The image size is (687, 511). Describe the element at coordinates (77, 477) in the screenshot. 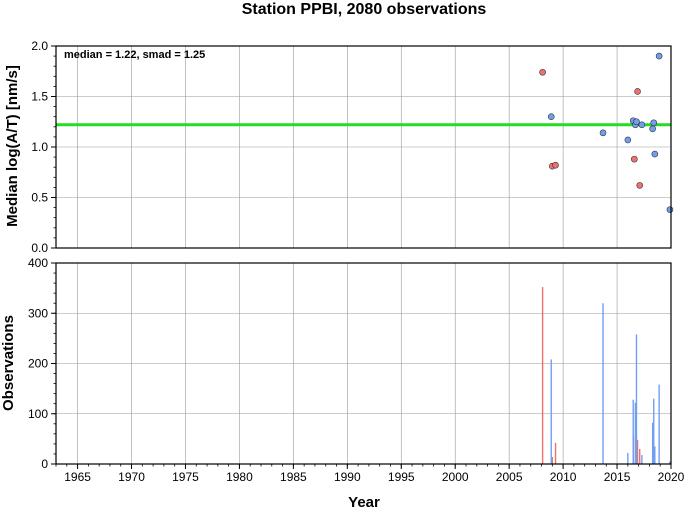

I see `x-tick-label: 1965` at that location.